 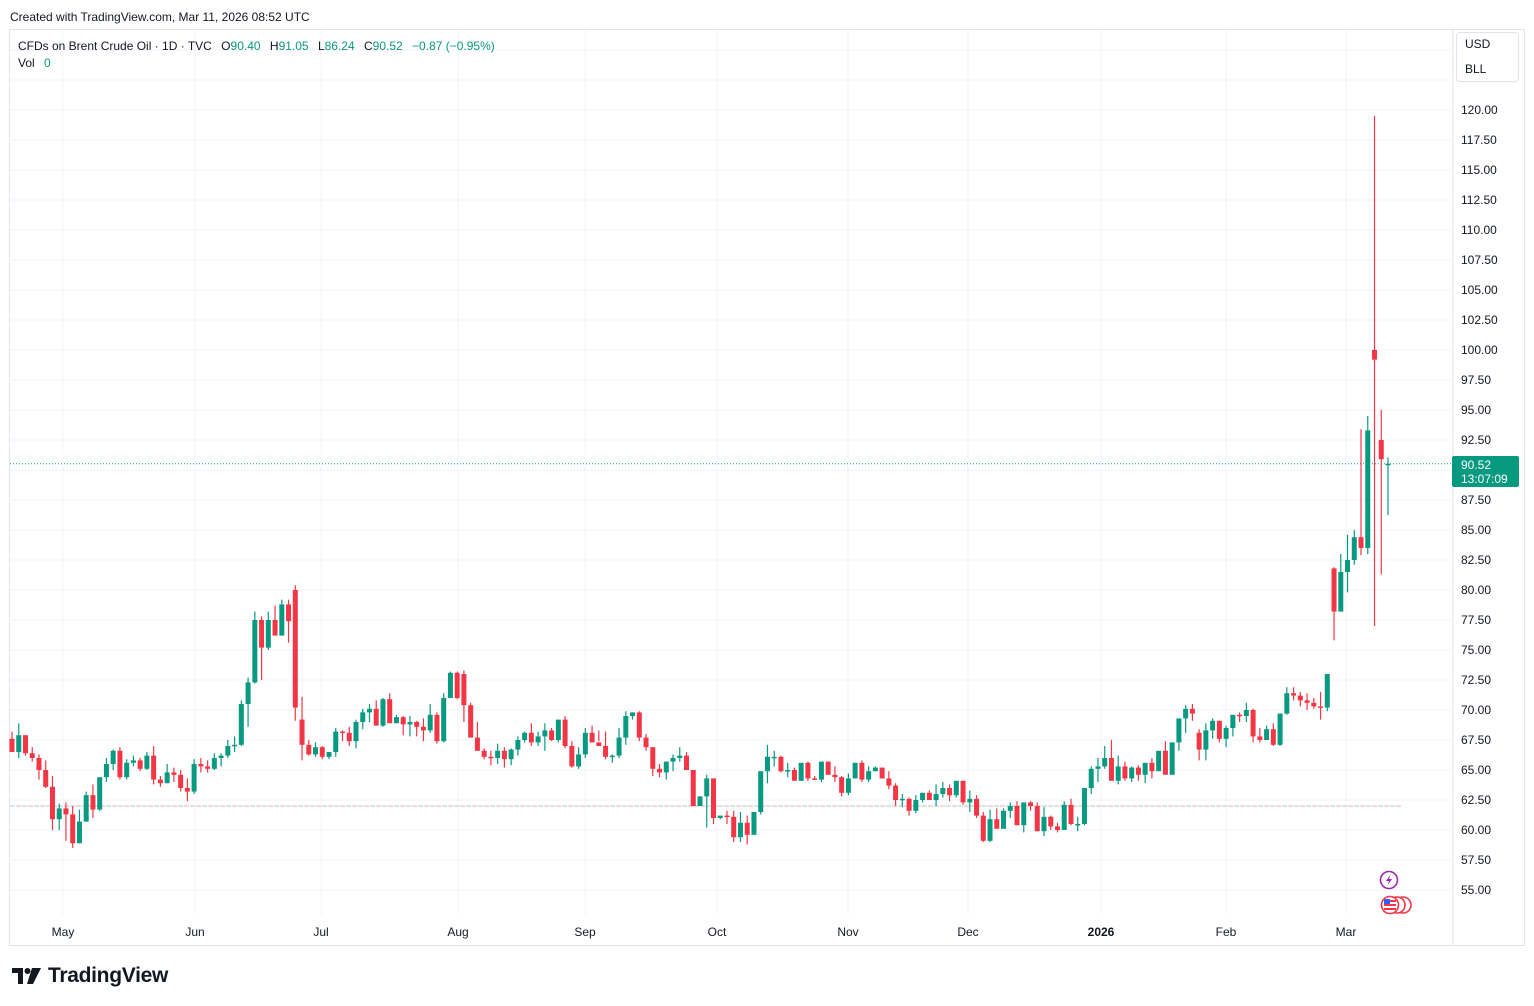 I want to click on currency-unit-selector: USD BLL, so click(x=1487, y=57).